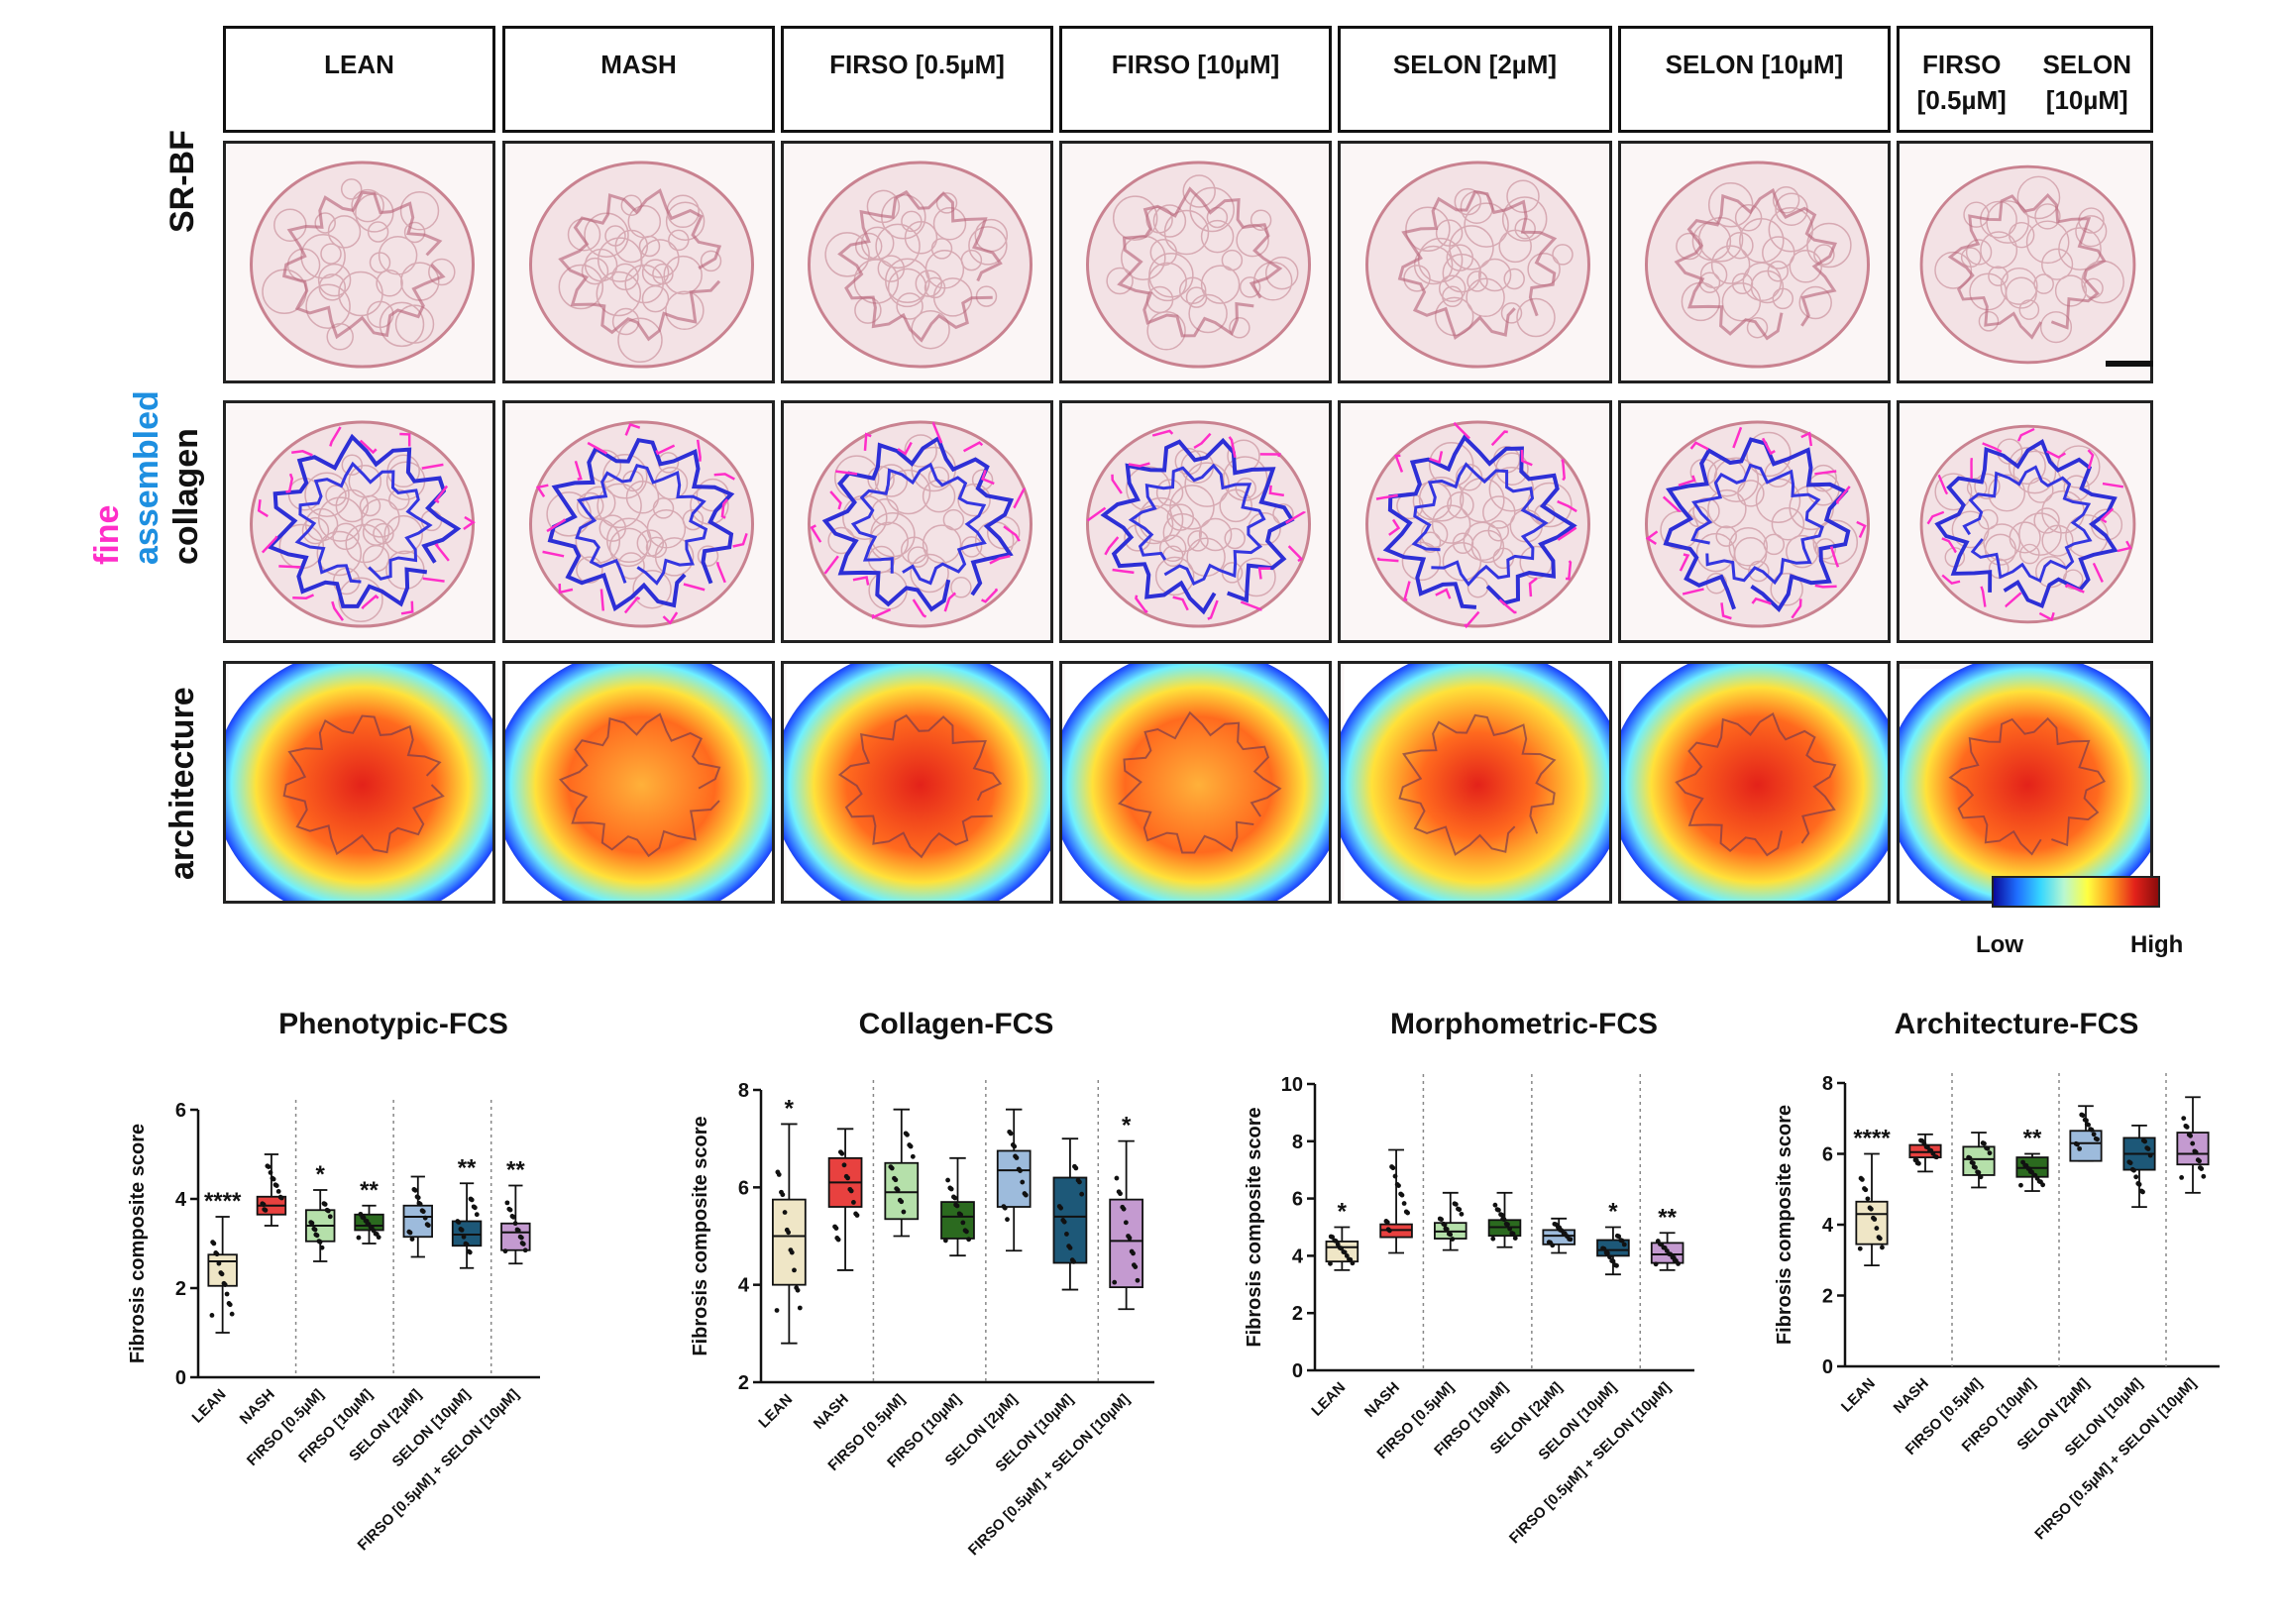 This screenshot has width=2282, height=1624. What do you see at coordinates (917, 80) in the screenshot?
I see `column-header-3: FIRSO [0.5µM]` at bounding box center [917, 80].